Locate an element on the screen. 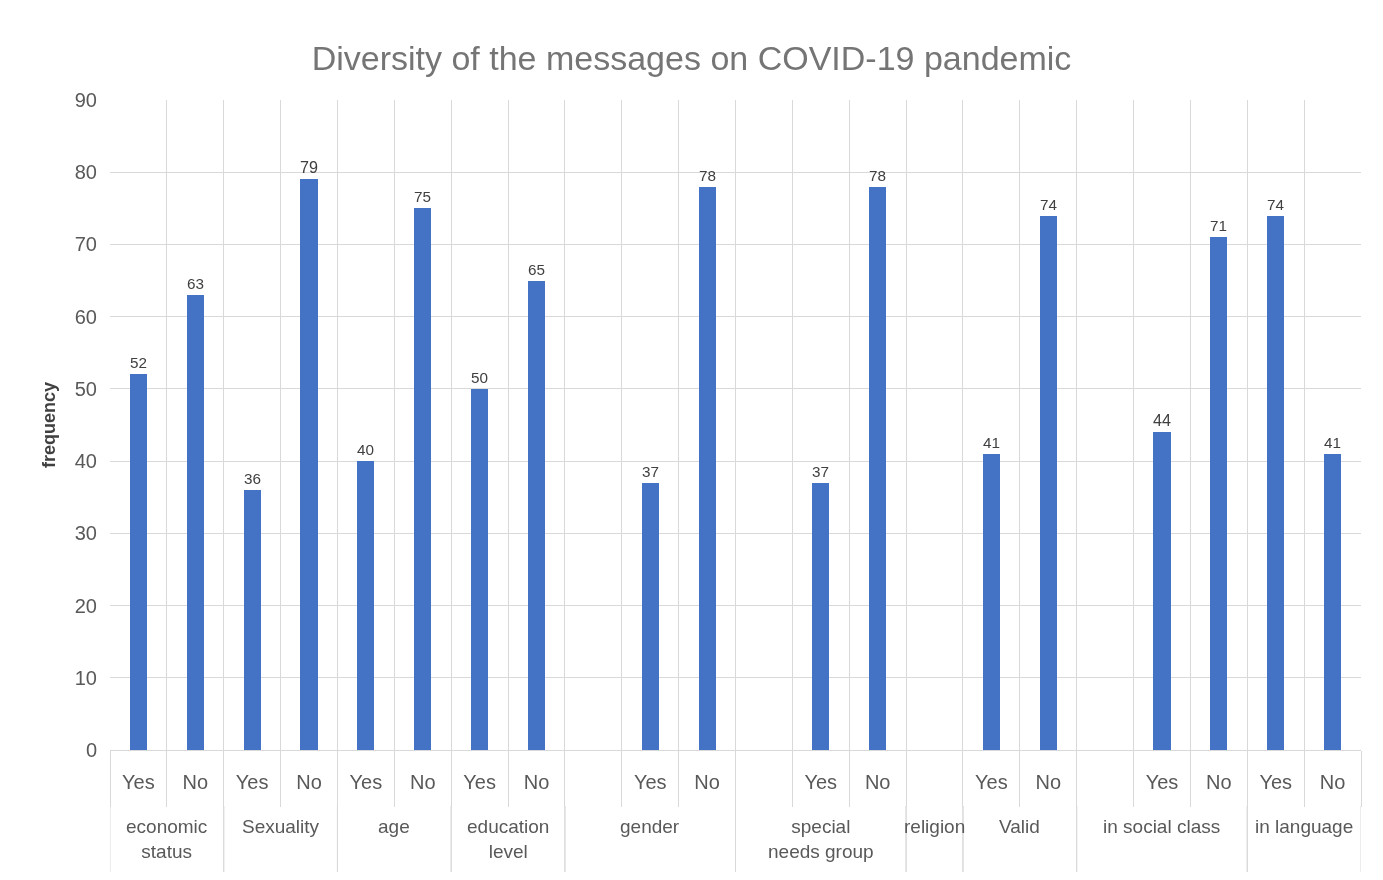  data-label: 63 is located at coordinates (195, 283).